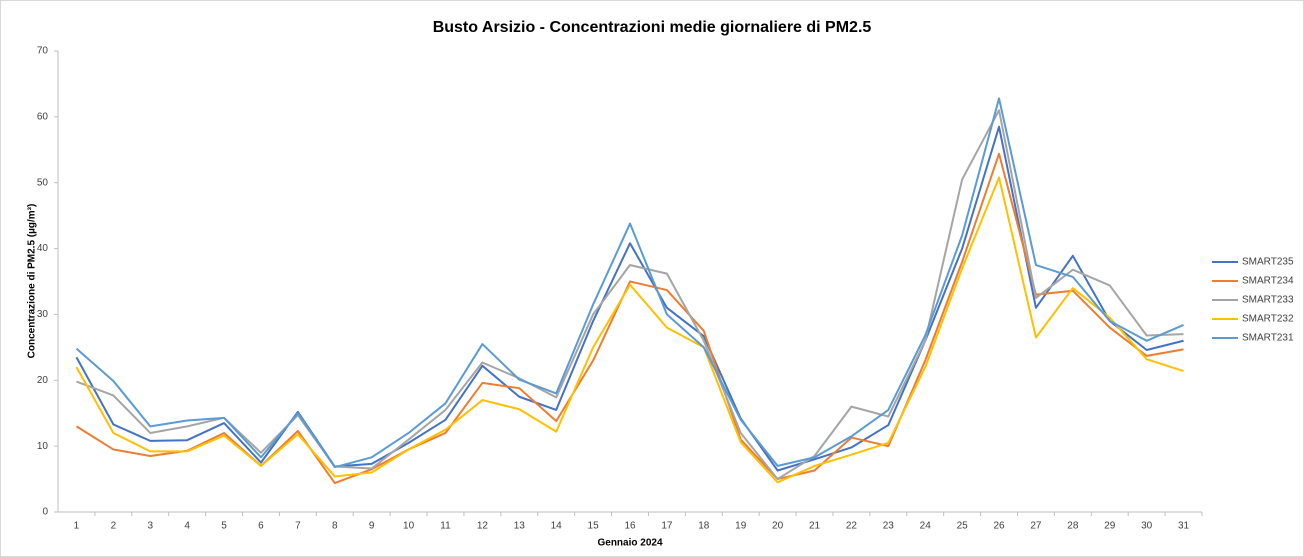 The width and height of the screenshot is (1304, 557). I want to click on x-tick-label: 29, so click(1110, 526).